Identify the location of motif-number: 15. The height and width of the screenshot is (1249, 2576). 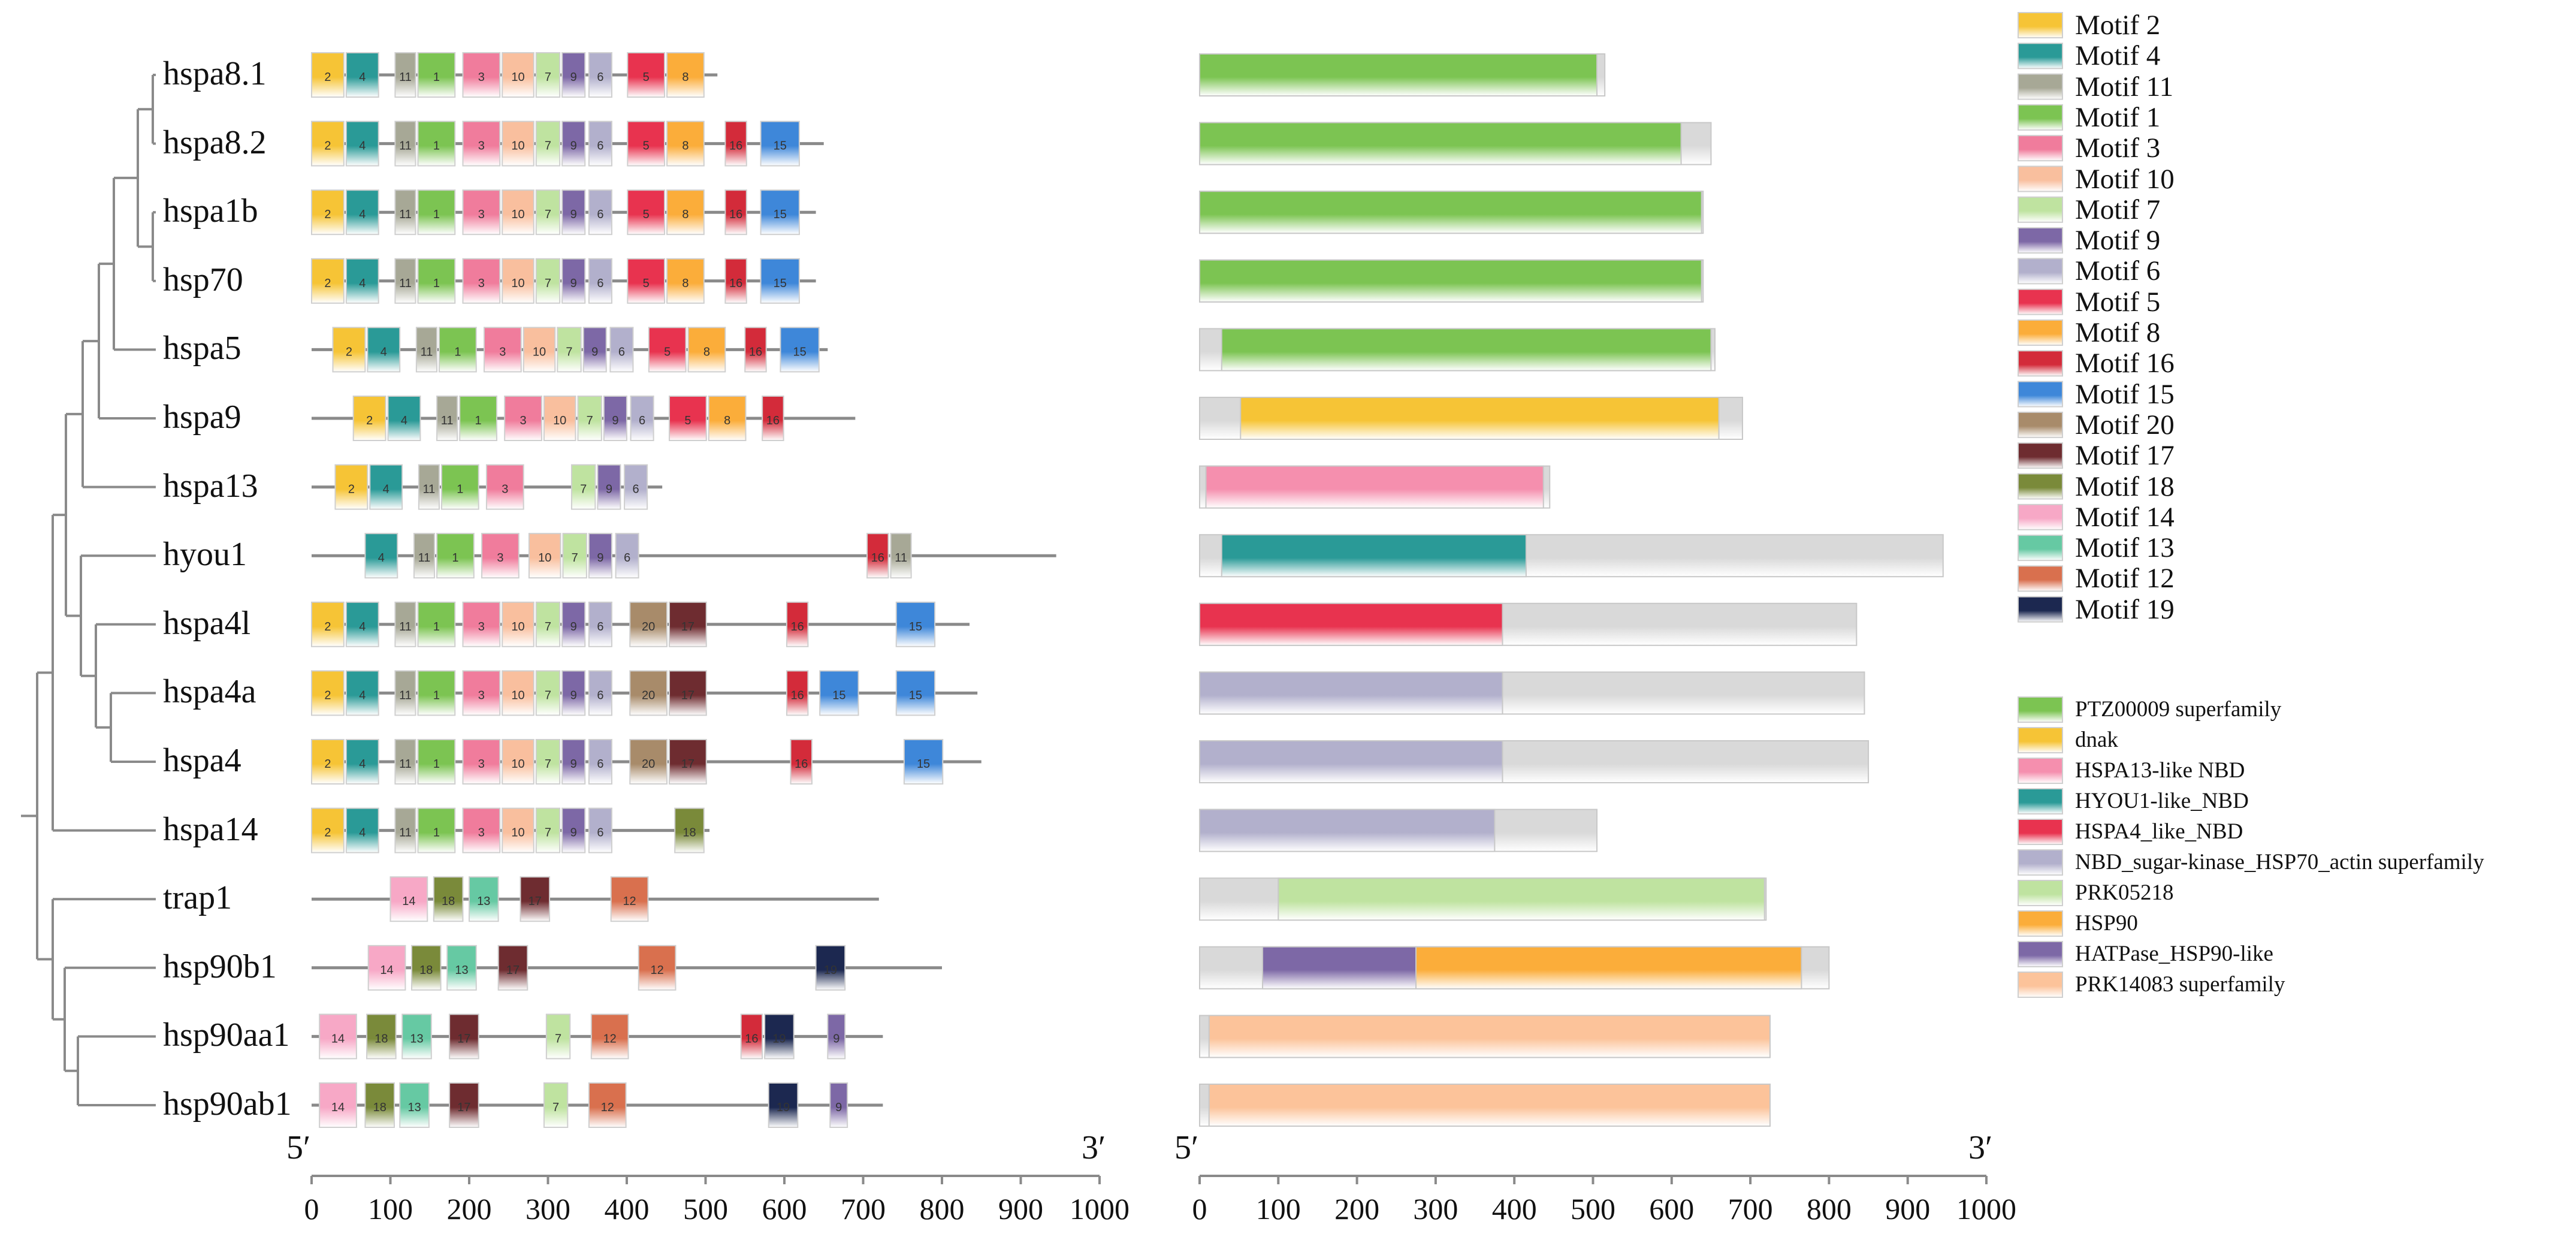
(800, 352).